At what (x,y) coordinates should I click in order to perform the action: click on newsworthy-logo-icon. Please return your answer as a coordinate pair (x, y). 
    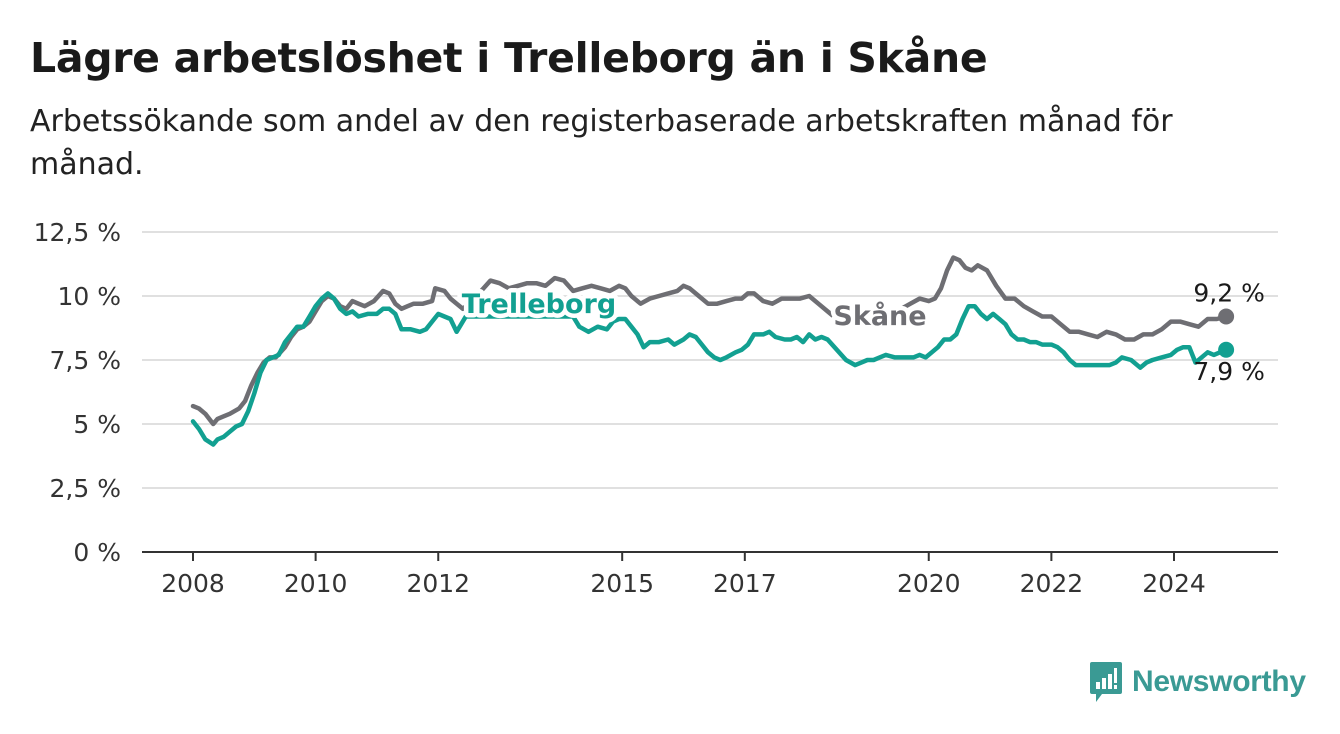
    Looking at the image, I should click on (1106, 682).